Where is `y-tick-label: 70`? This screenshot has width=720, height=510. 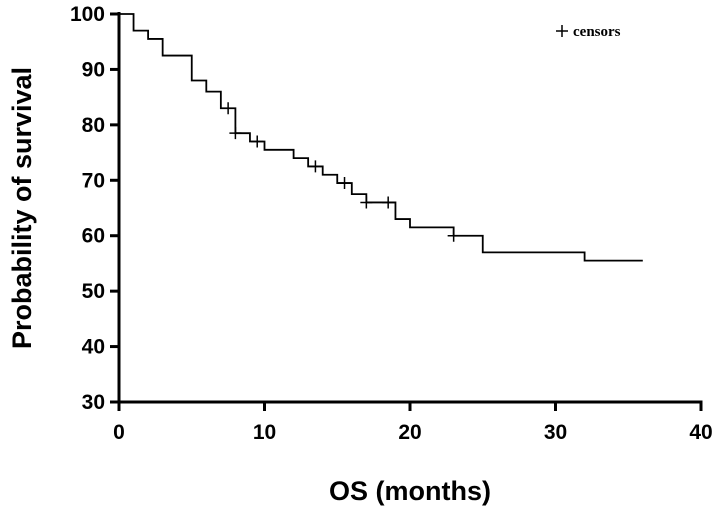
y-tick-label: 70 is located at coordinates (93, 180).